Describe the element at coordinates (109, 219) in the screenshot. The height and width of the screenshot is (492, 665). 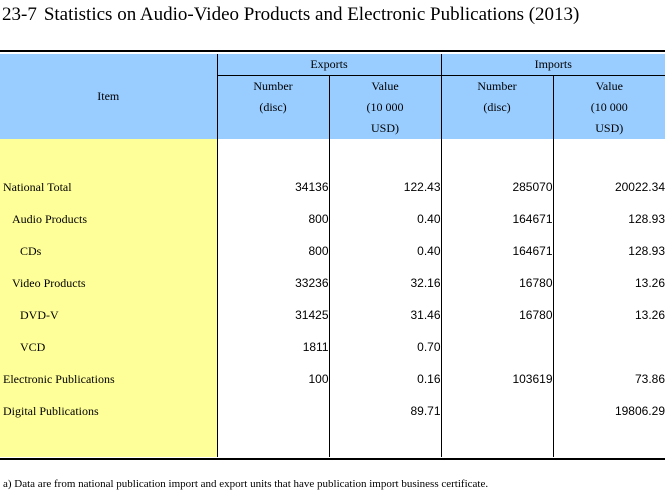
I see `row-label: Audio Products` at that location.